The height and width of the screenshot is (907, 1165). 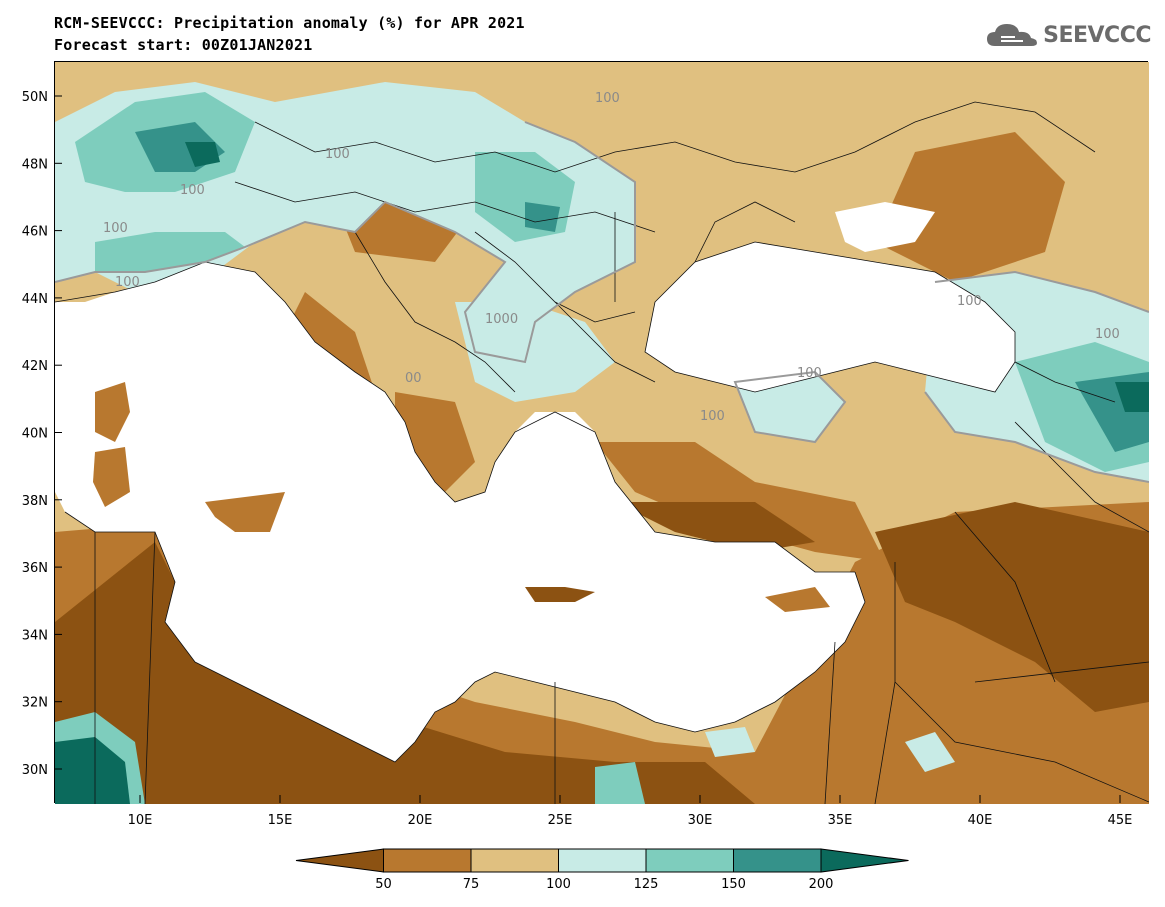 What do you see at coordinates (35, 232) in the screenshot?
I see `lat-label: 46N` at bounding box center [35, 232].